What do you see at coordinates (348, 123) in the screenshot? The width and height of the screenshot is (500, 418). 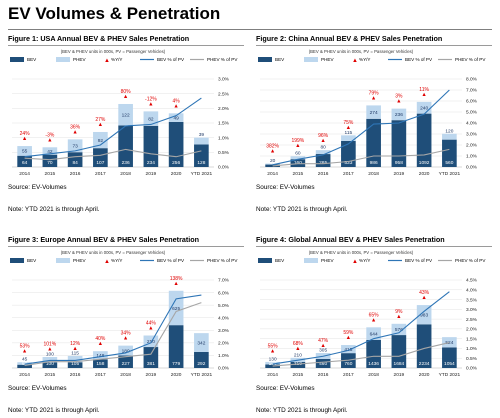 I see `yy-label: 75%` at bounding box center [348, 123].